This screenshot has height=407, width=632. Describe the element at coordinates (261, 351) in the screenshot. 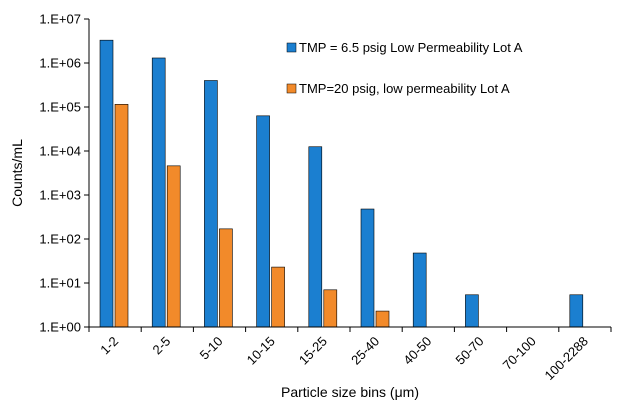

I see `x-tick-label: 10-15` at that location.